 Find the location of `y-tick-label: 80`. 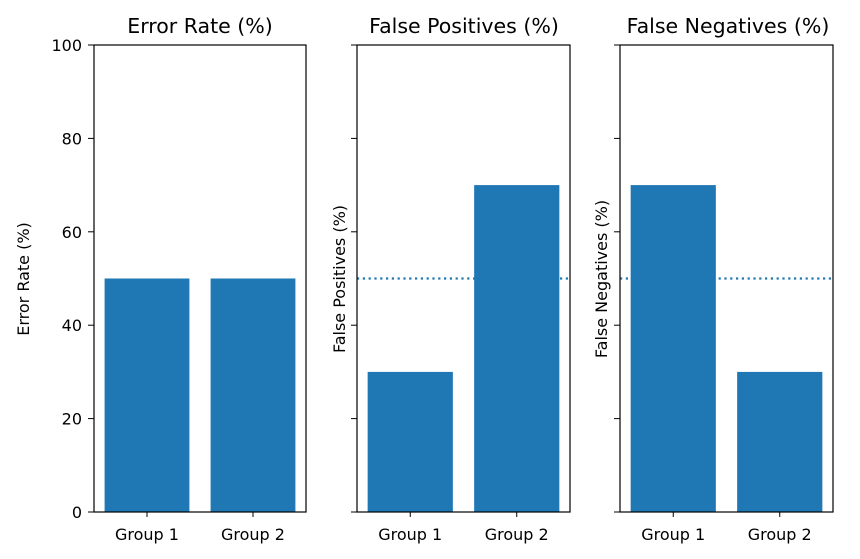

y-tick-label: 80 is located at coordinates (72, 138).